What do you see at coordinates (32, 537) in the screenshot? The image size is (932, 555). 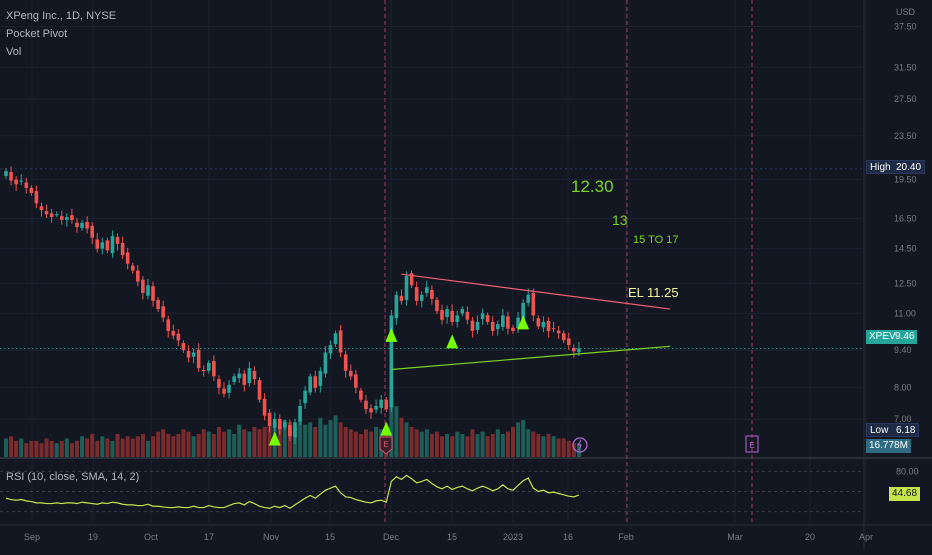 I see `time-tick-label: Sep` at bounding box center [32, 537].